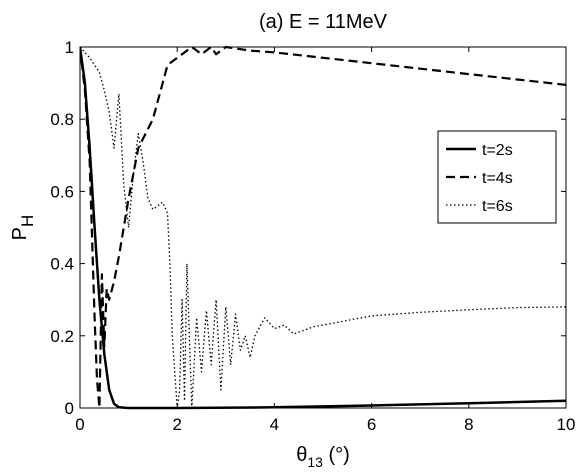  I want to click on chart-title: (a) E = 11MeV, so click(323, 22).